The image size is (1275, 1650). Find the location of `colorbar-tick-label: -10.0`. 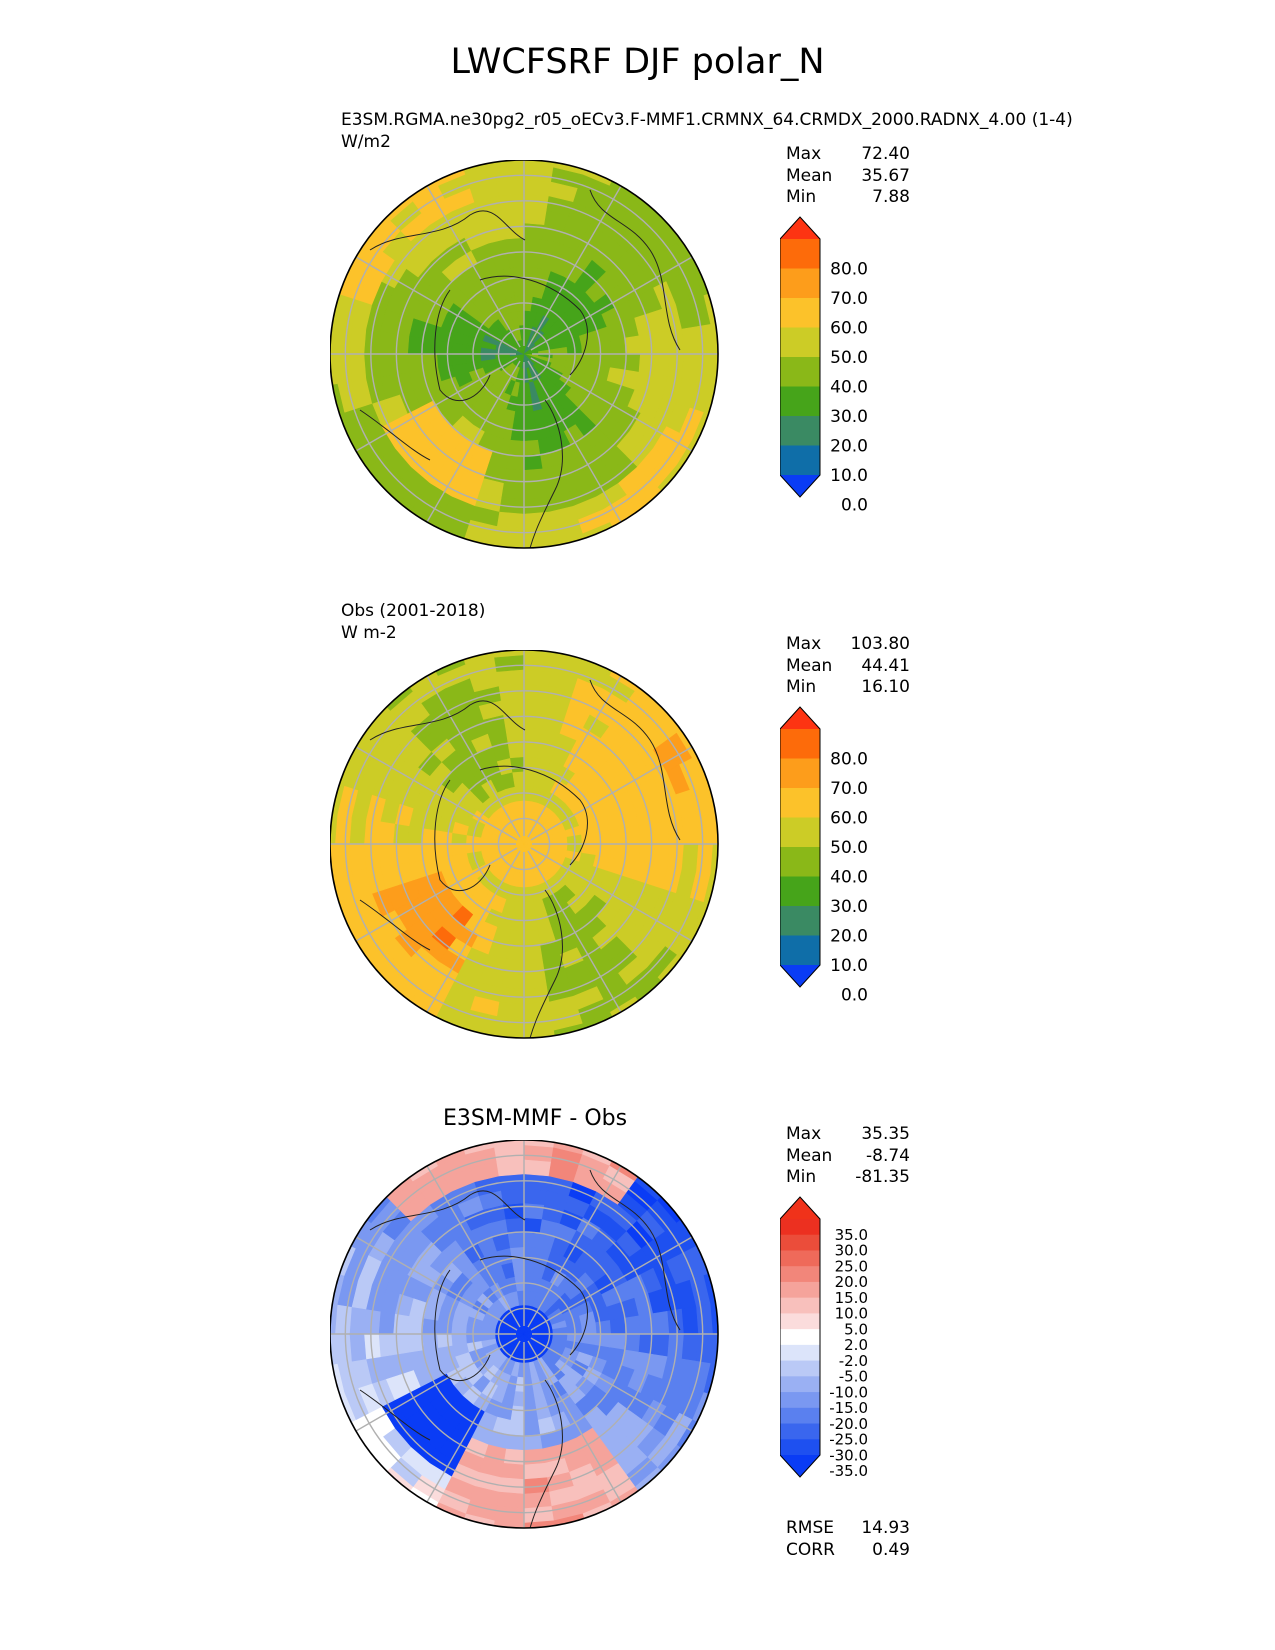

colorbar-tick-label: -10.0 is located at coordinates (848, 1392).